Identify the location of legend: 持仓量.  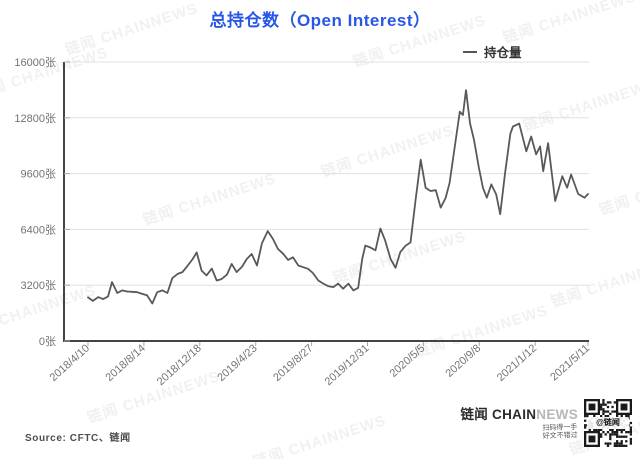
(492, 51).